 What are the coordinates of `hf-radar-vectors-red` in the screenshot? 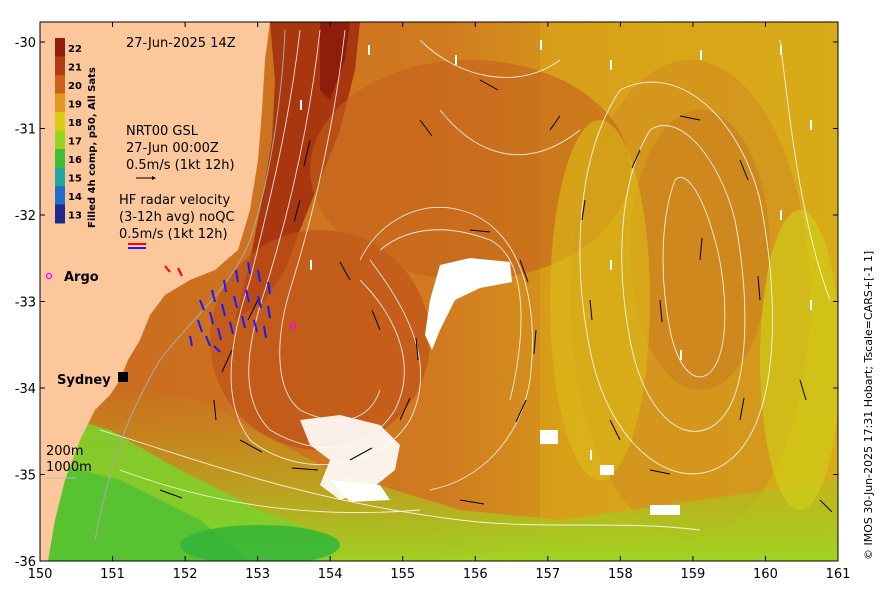 It's located at (173, 271).